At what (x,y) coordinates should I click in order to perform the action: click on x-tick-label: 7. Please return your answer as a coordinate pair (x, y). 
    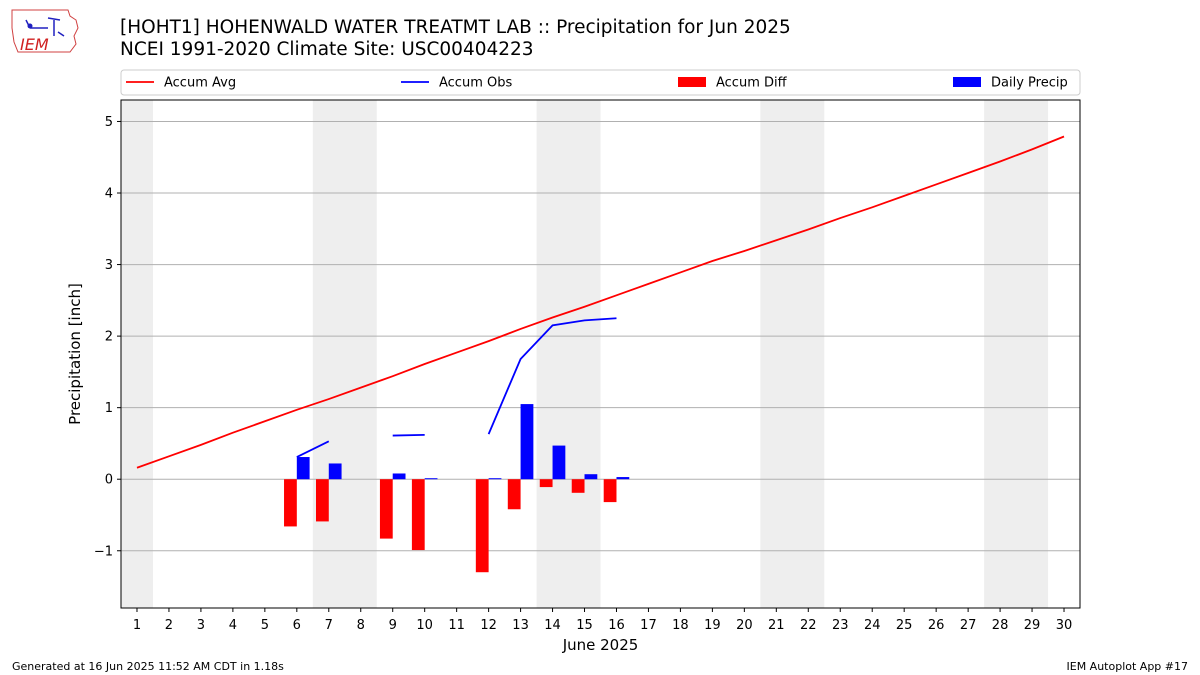
    Looking at the image, I should click on (329, 625).